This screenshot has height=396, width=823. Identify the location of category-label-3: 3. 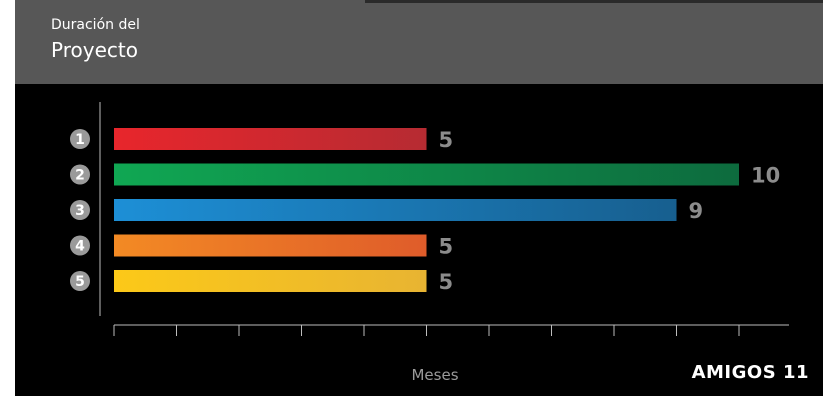
(80, 211).